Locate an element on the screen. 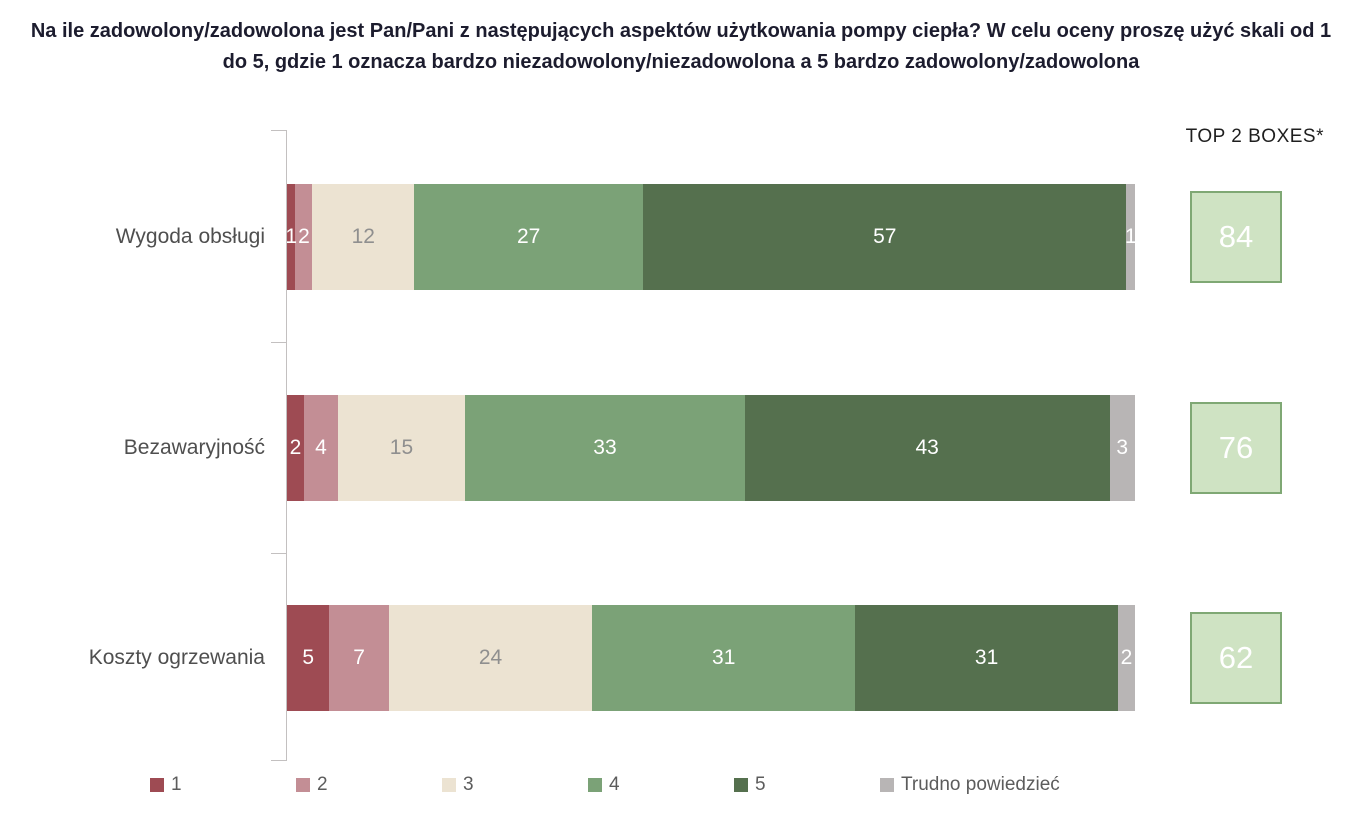 Image resolution: width=1362 pixels, height=822 pixels. legend-item: 5 is located at coordinates (750, 785).